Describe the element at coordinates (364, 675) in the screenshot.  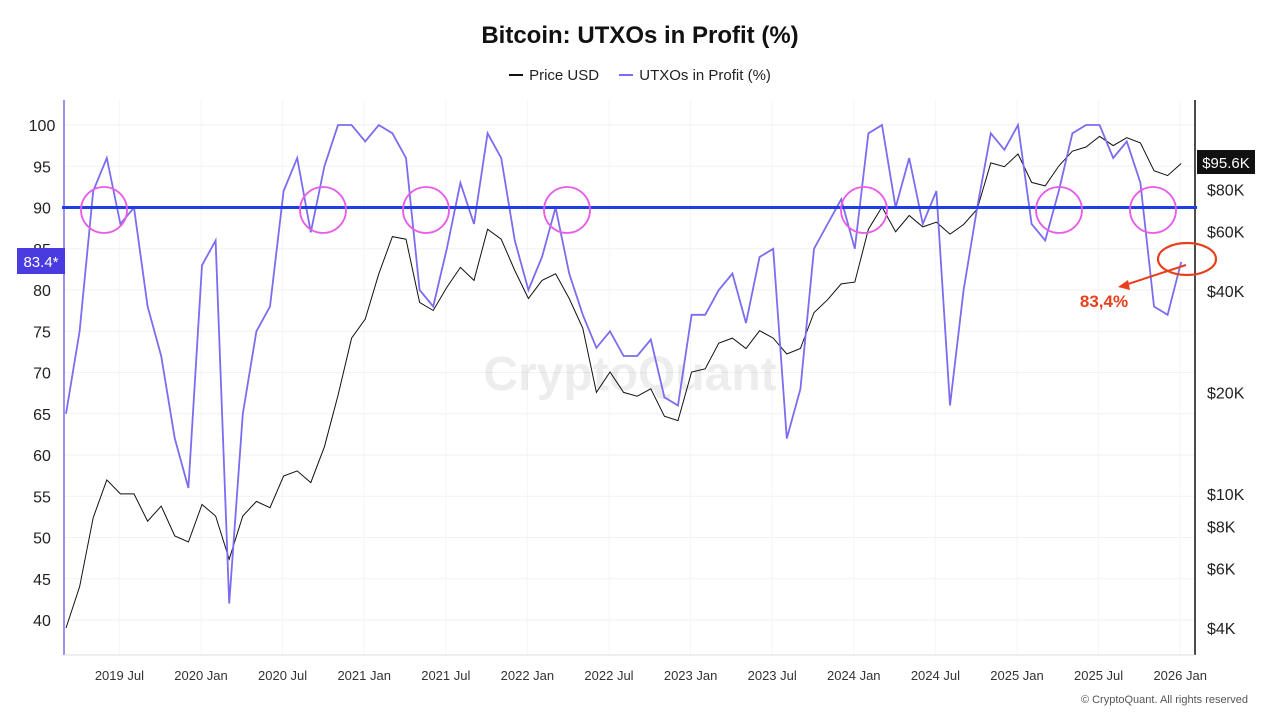
I see `x-tick-label: 2021 Jan` at that location.